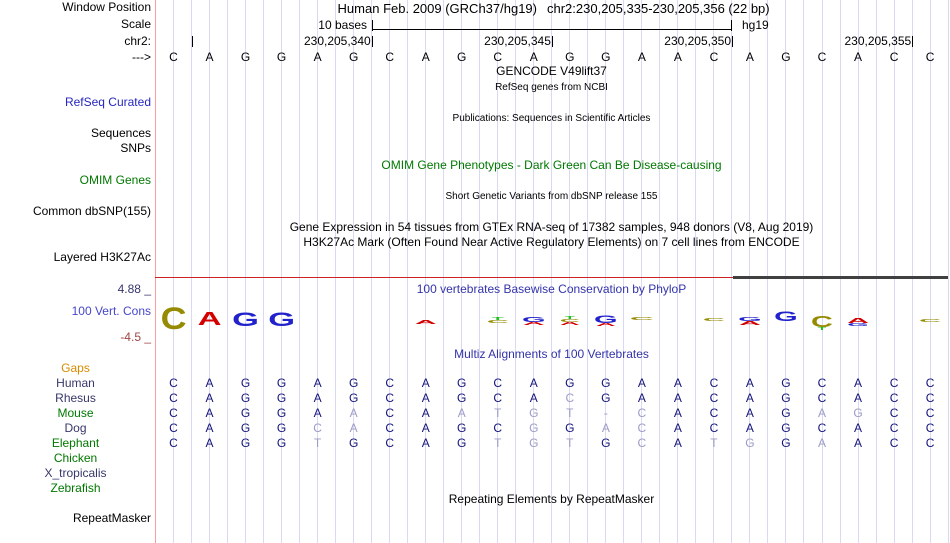 Image resolution: width=950 pixels, height=543 pixels. I want to click on track-label-refseq-curated: RefSeq Curated, so click(107, 102).